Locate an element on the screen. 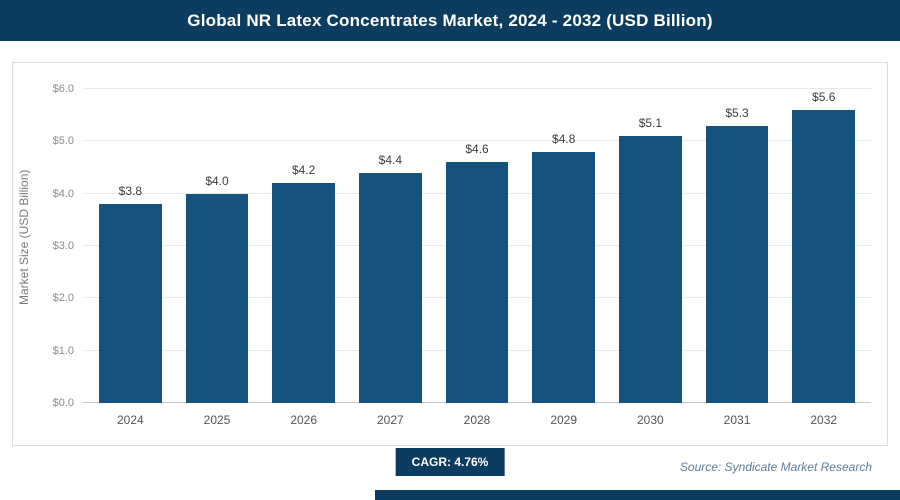 This screenshot has width=900, height=500. y-tick-label: $6.0 is located at coordinates (63, 89).